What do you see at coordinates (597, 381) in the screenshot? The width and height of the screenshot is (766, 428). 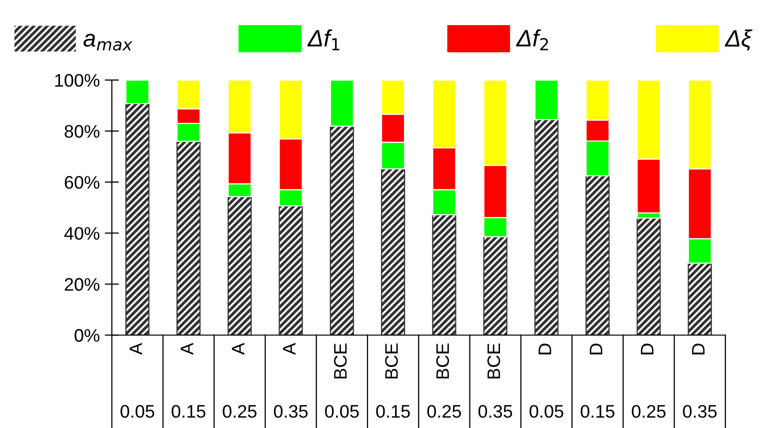 I see `category-label: D 0.15` at bounding box center [597, 381].